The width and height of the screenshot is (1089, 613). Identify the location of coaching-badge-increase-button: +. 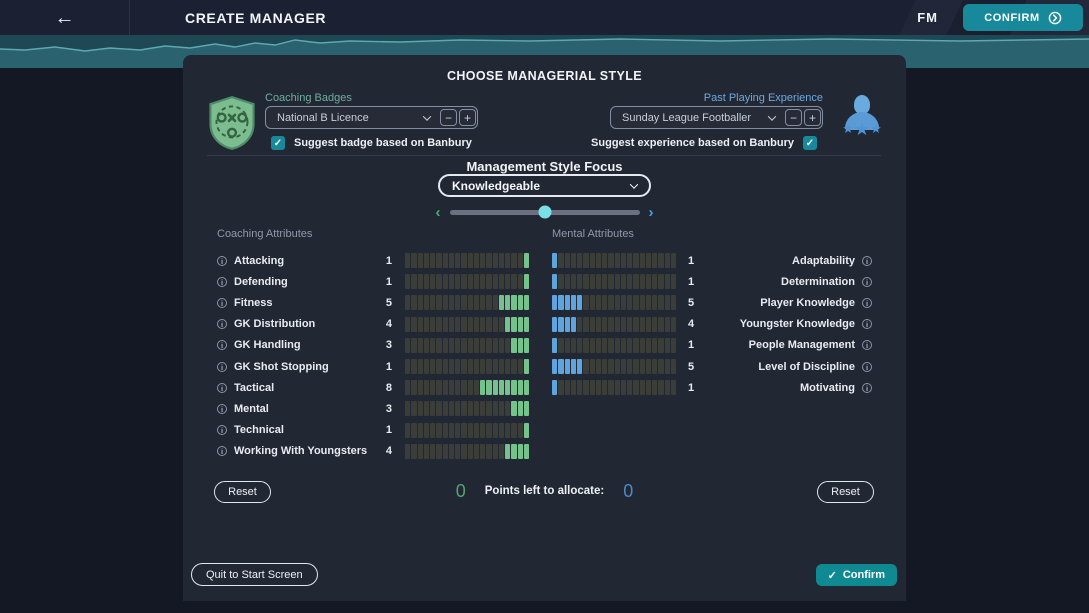
(467, 117).